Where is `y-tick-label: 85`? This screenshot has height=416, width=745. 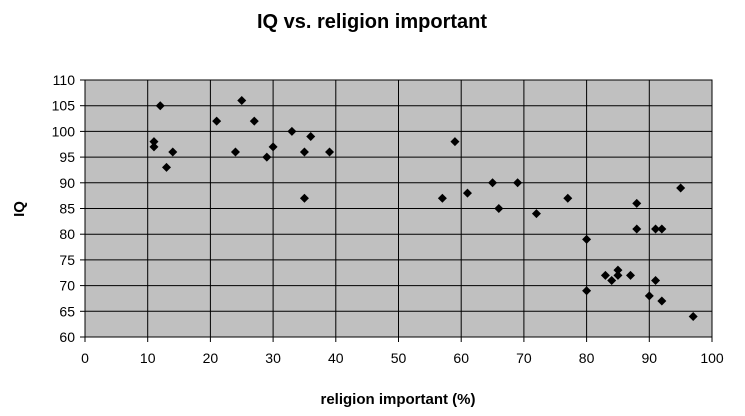 y-tick-label: 85 is located at coordinates (67, 209).